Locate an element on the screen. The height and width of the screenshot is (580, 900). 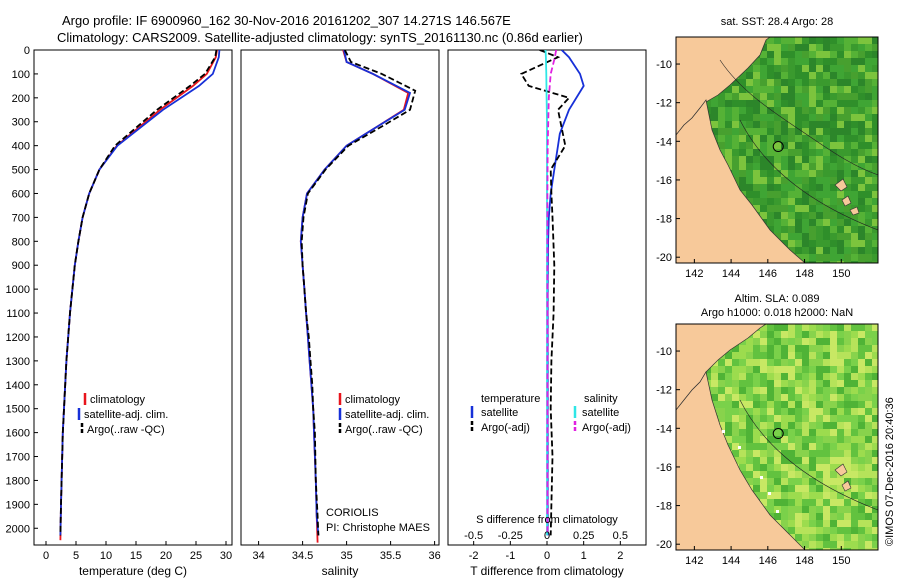
legend-satellite-adj: satellite-adj. clim. is located at coordinates (387, 415).